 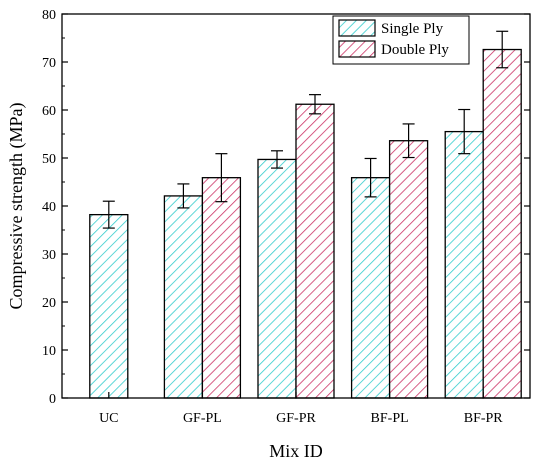 What do you see at coordinates (296, 418) in the screenshot?
I see `x-tick-label: GF-PR` at bounding box center [296, 418].